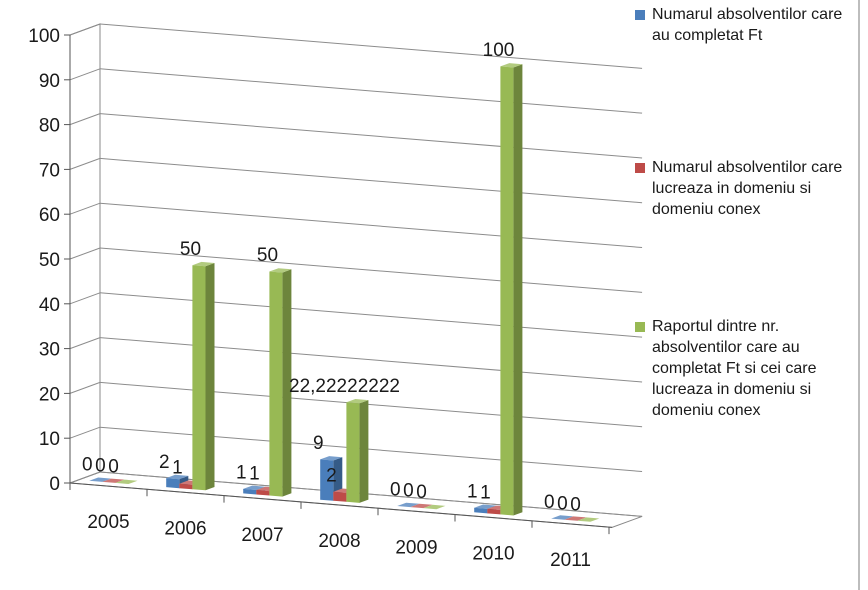 The height and width of the screenshot is (590, 868). I want to click on y-tick-label: 50, so click(49, 260).